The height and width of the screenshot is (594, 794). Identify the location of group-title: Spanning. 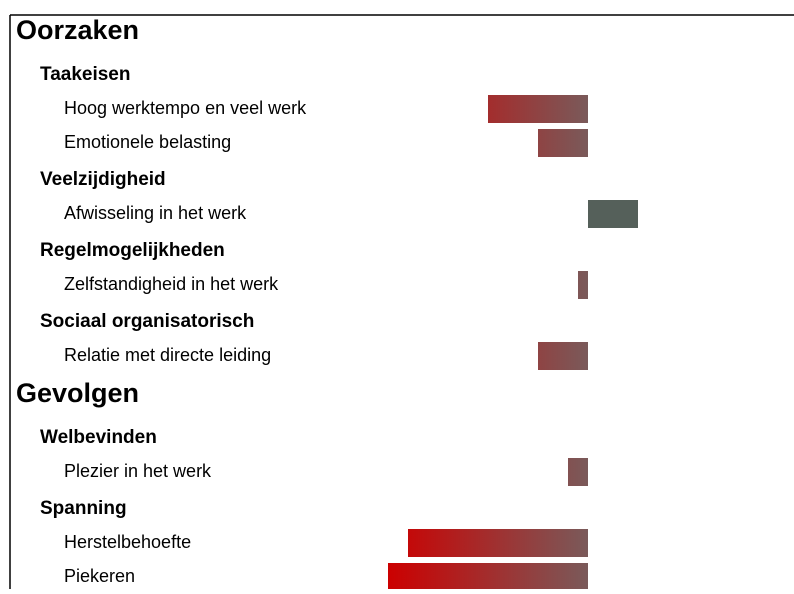
(83, 508).